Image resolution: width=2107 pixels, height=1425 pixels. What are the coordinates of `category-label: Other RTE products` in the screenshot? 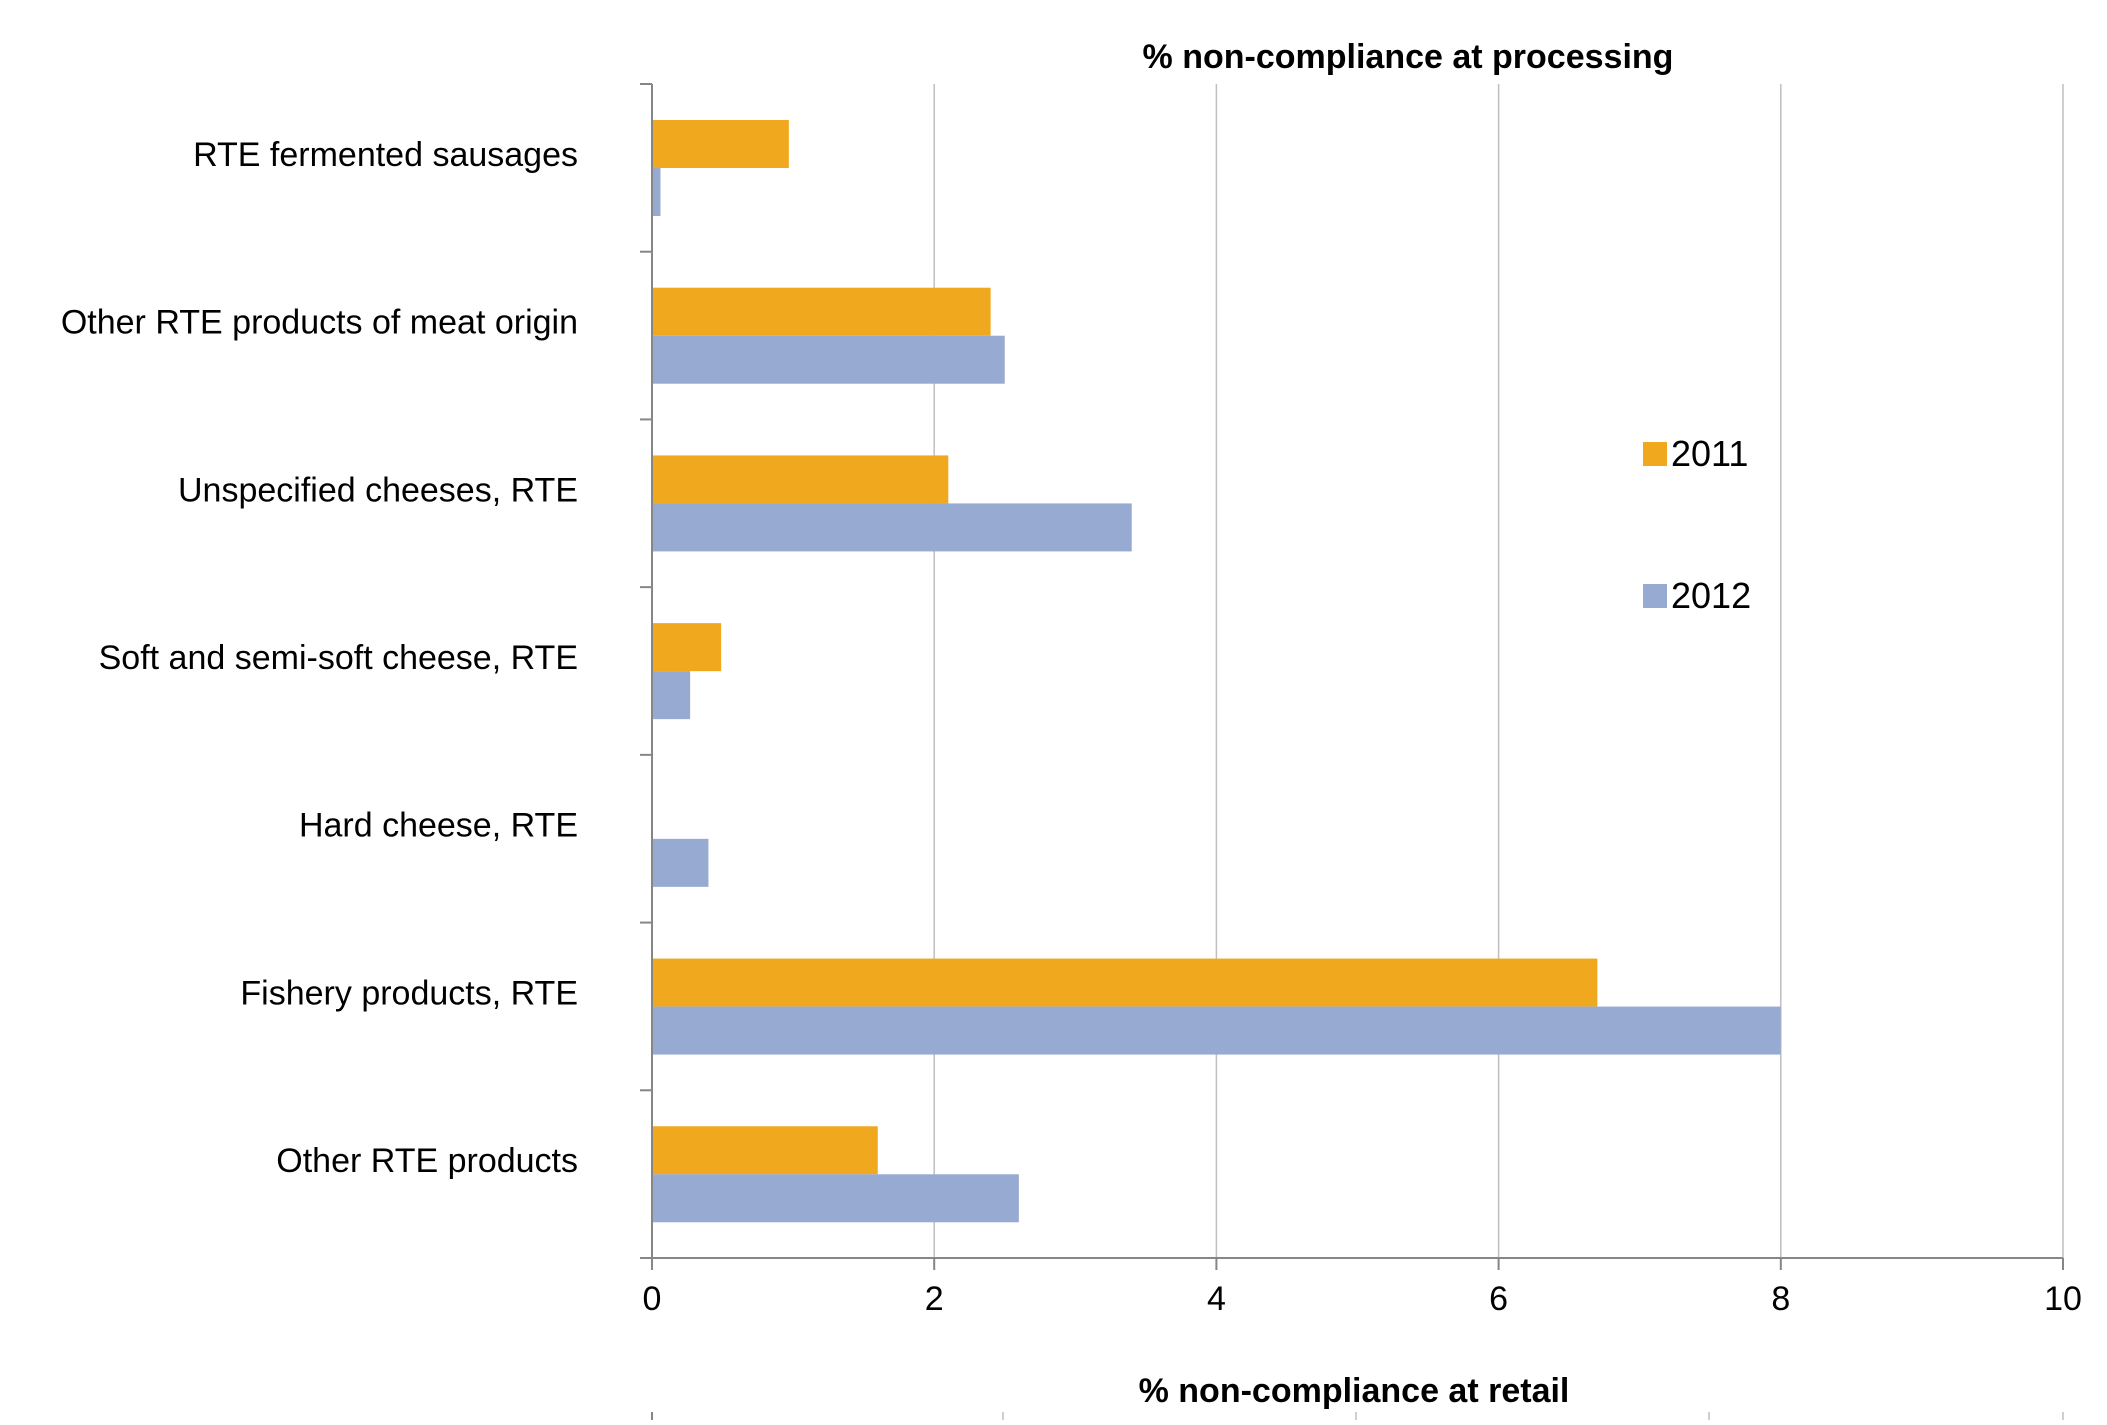 It's located at (427, 1161).